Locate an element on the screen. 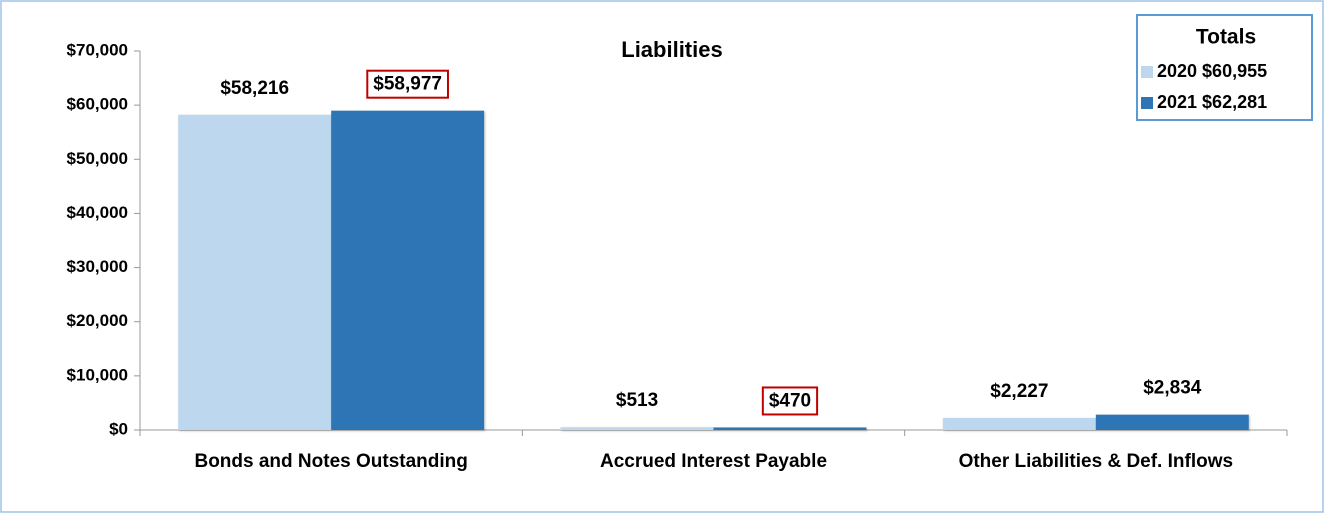  value-label: $513 is located at coordinates (637, 400).